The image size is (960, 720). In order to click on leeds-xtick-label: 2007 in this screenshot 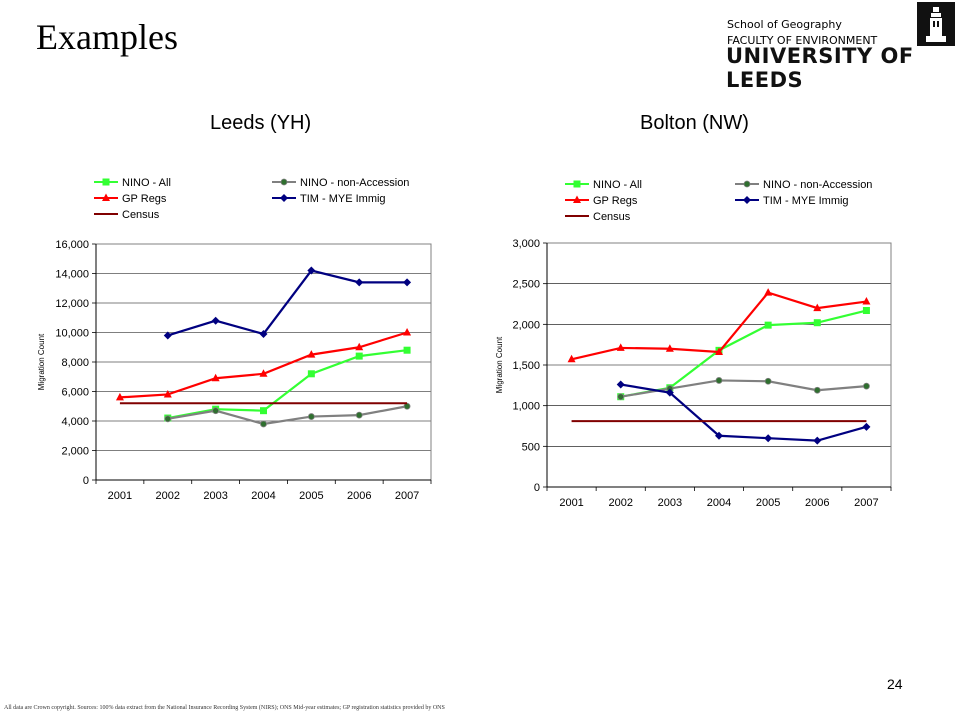, I will do `click(407, 496)`.